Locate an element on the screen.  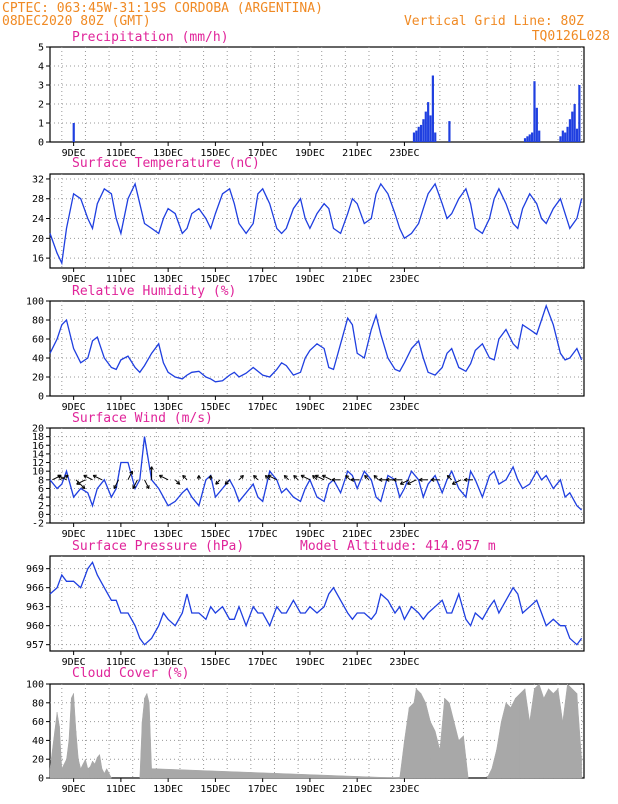
y-tick-label: 24 is located at coordinates (38, 219).